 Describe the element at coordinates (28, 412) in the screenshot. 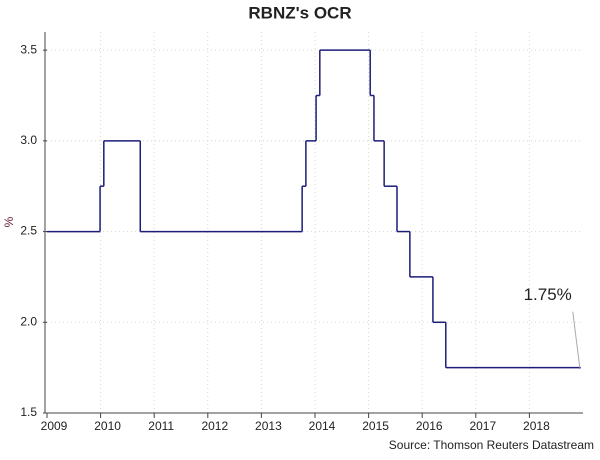

I see `y-tick-label: 1.5` at that location.